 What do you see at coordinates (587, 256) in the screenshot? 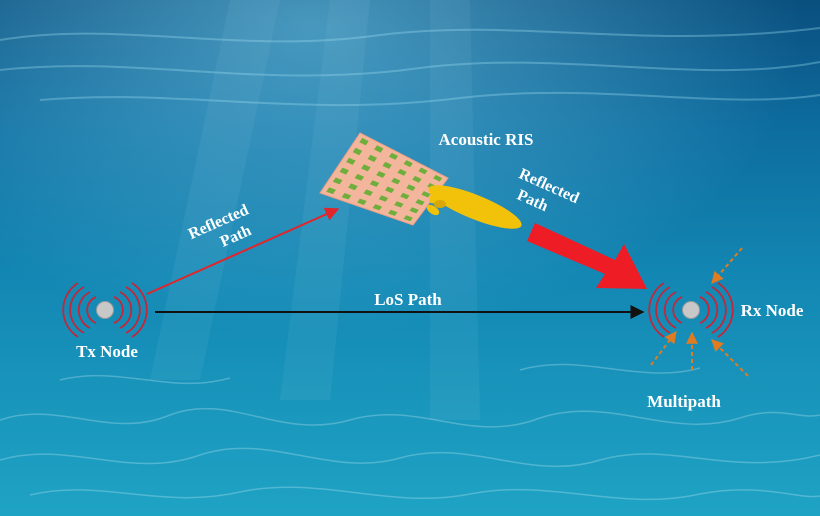
I see `reflected-path-arrow` at bounding box center [587, 256].